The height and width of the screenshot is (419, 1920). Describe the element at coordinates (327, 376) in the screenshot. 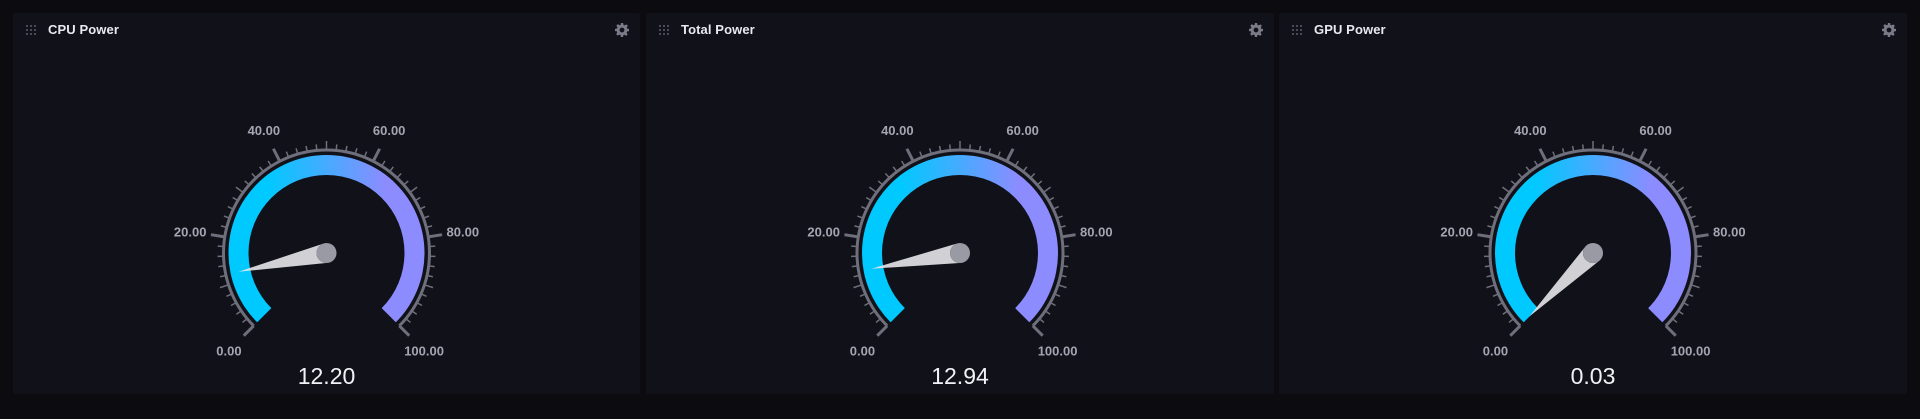

I see `gauge-value: 12.20` at that location.